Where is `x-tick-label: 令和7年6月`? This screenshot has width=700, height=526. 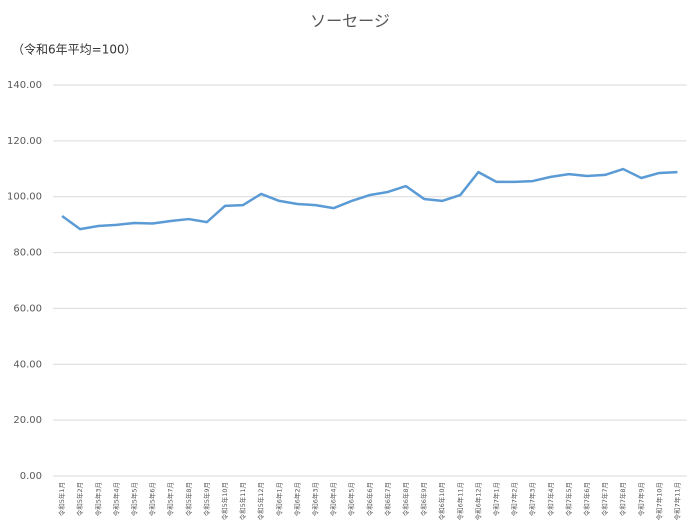
x-tick-label: 令和7年6月 is located at coordinates (586, 499).